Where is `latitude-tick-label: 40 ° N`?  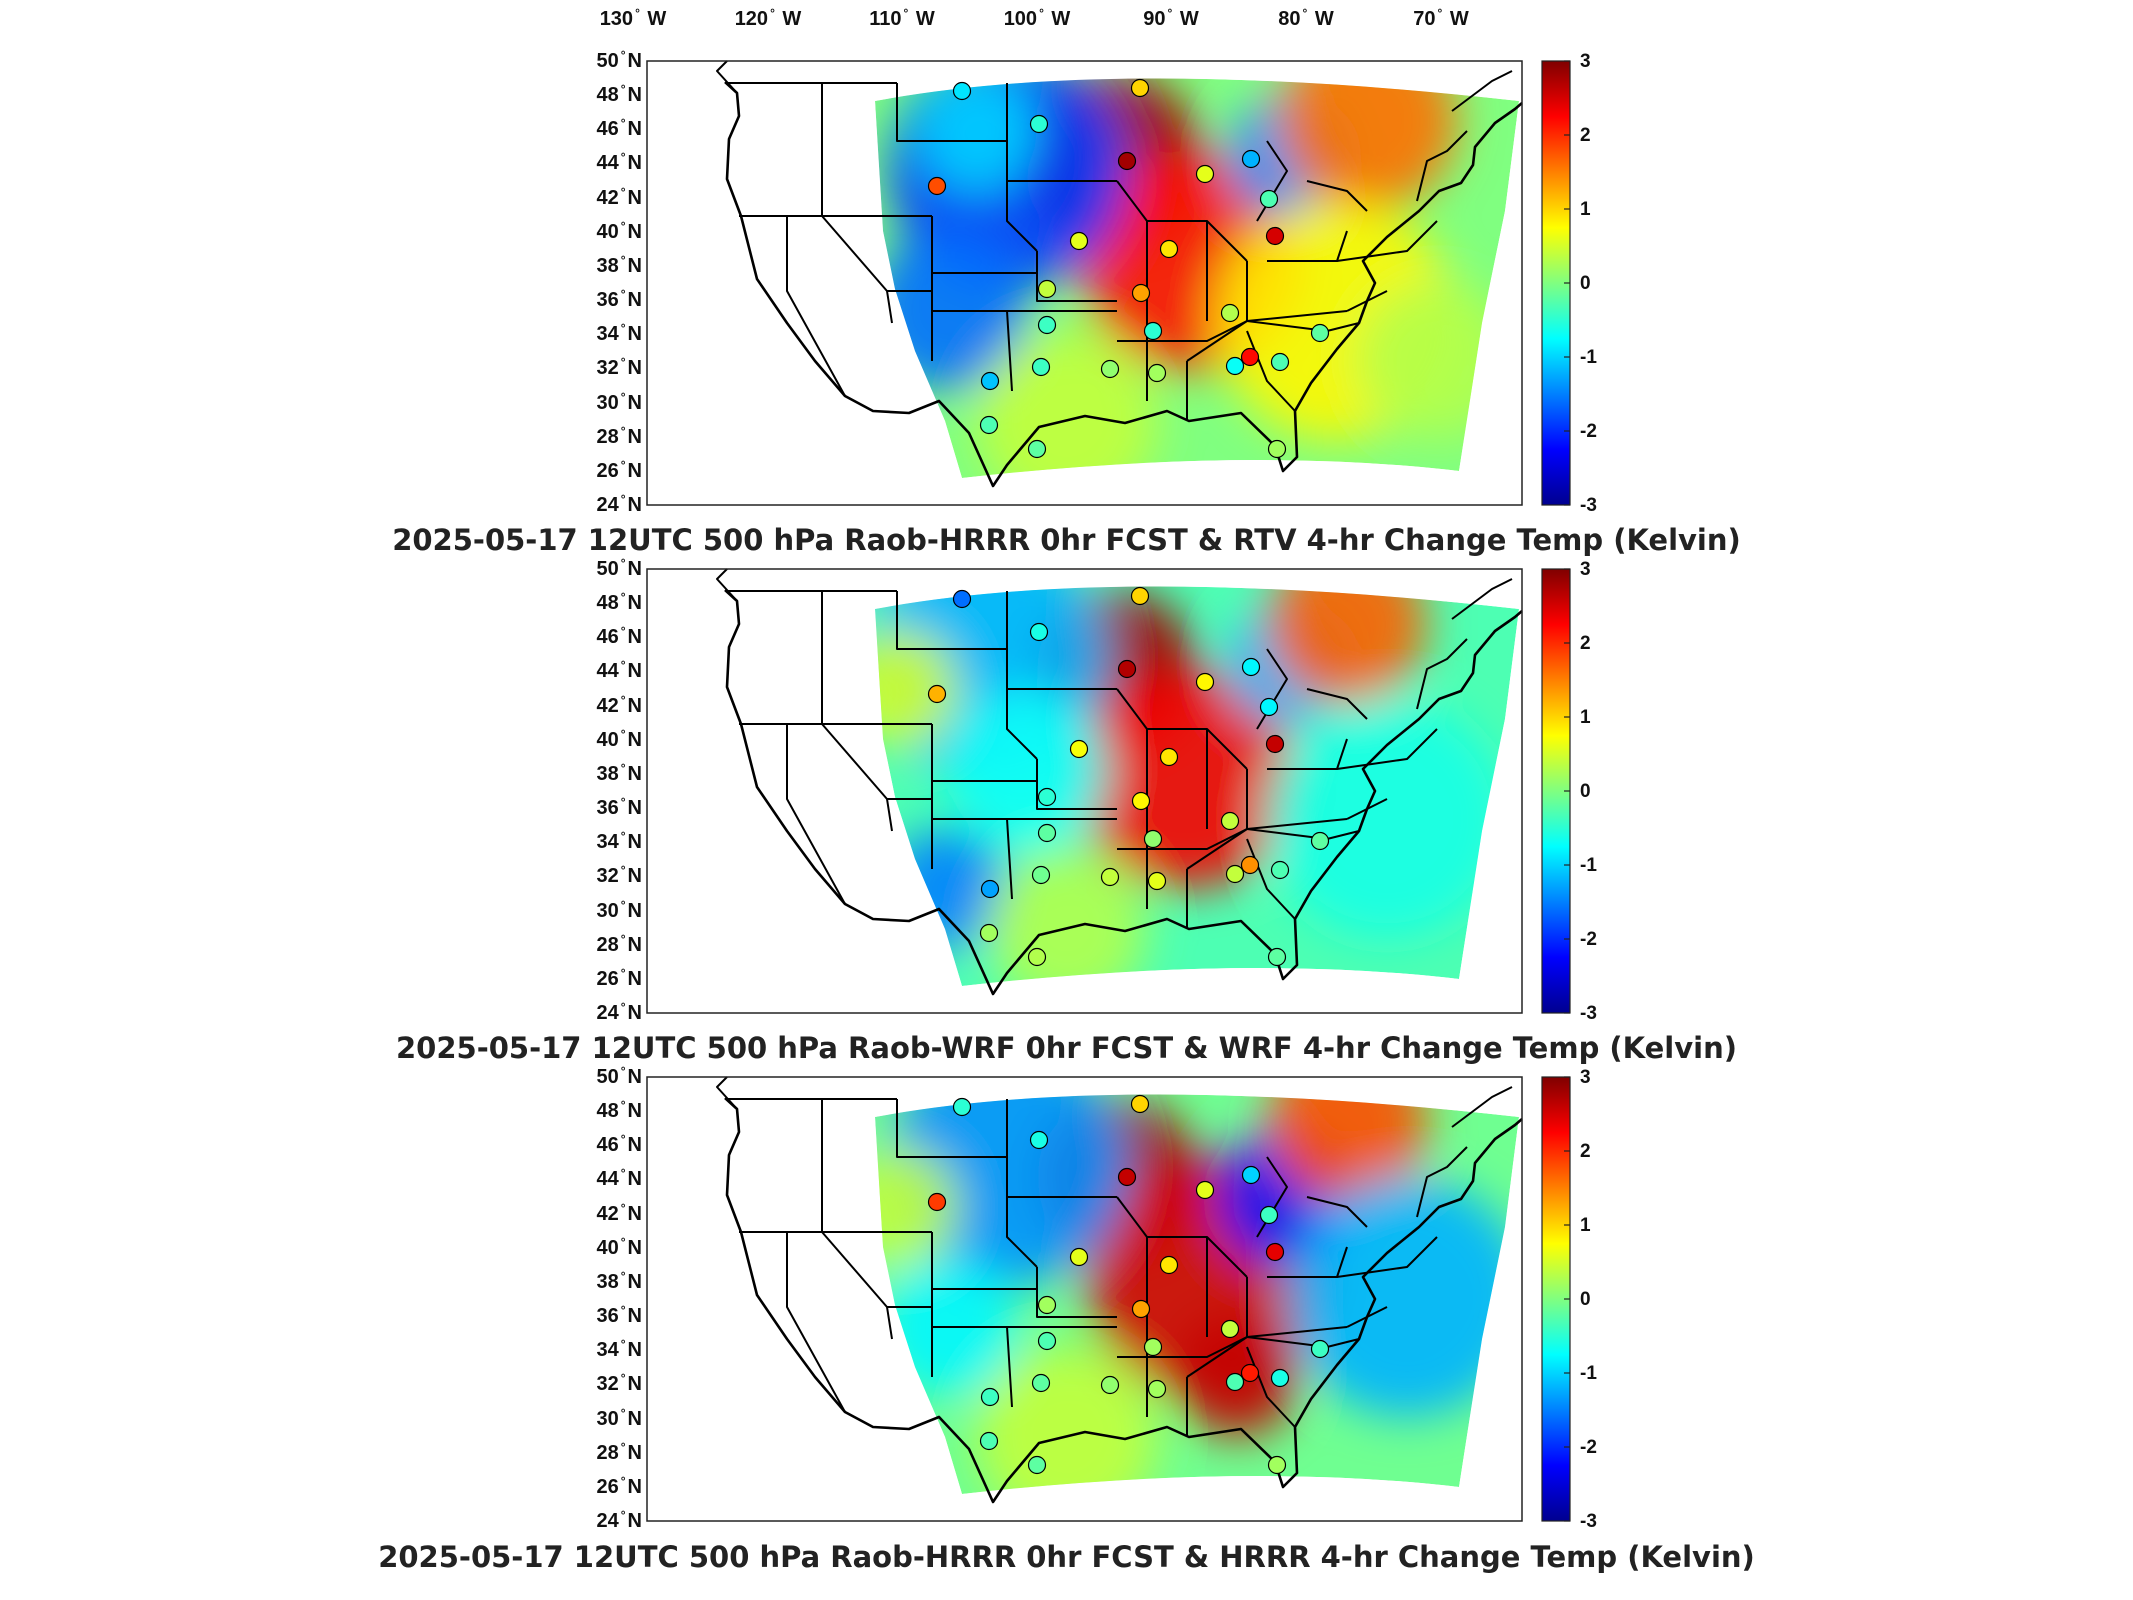 latitude-tick-label: 40 ° N is located at coordinates (619, 230).